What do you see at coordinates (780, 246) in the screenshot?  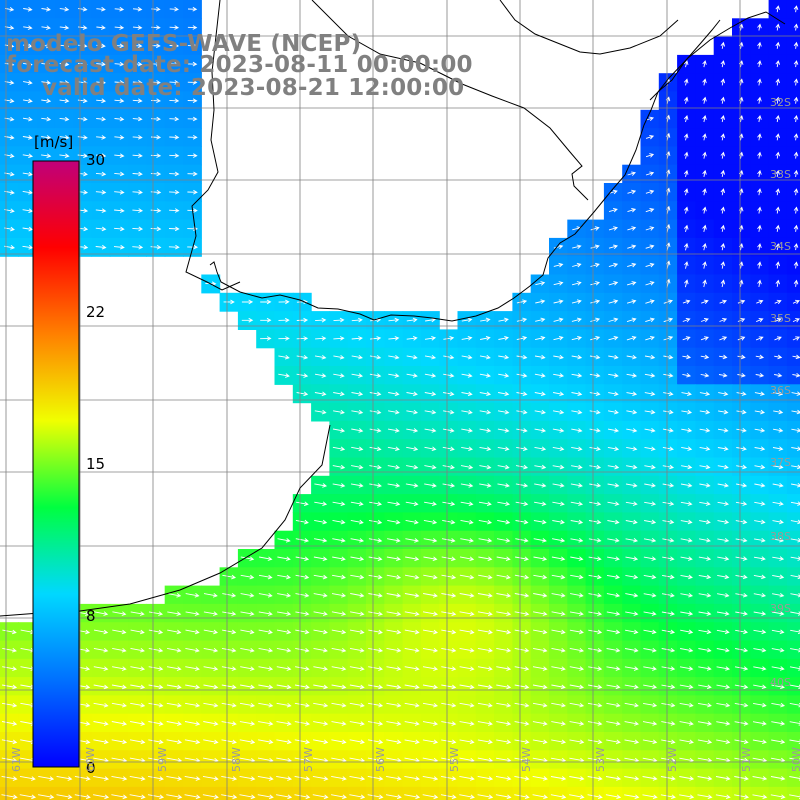 I see `lat-label-34s: 34S` at bounding box center [780, 246].